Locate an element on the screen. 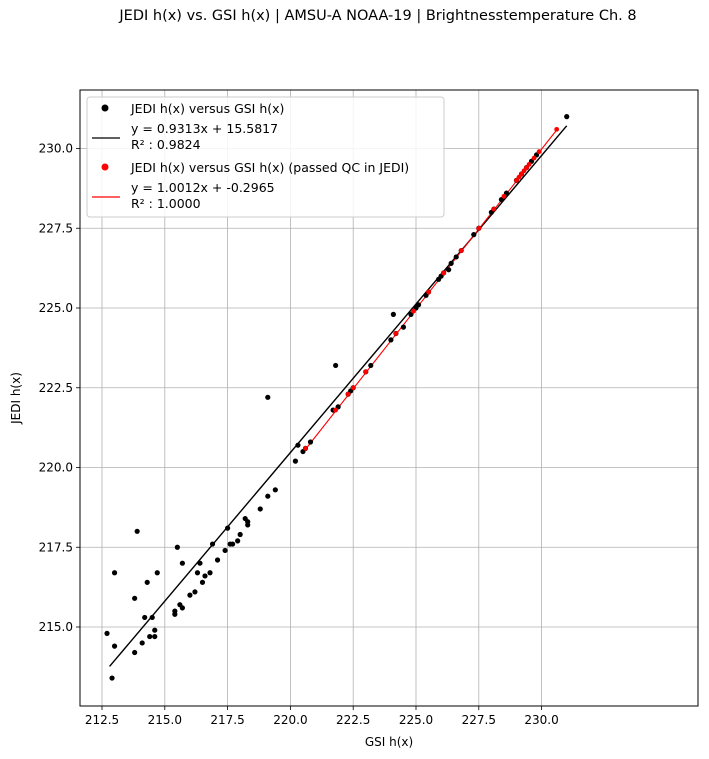  y-axis-label: JEDI h(x) is located at coordinates (16, 398).